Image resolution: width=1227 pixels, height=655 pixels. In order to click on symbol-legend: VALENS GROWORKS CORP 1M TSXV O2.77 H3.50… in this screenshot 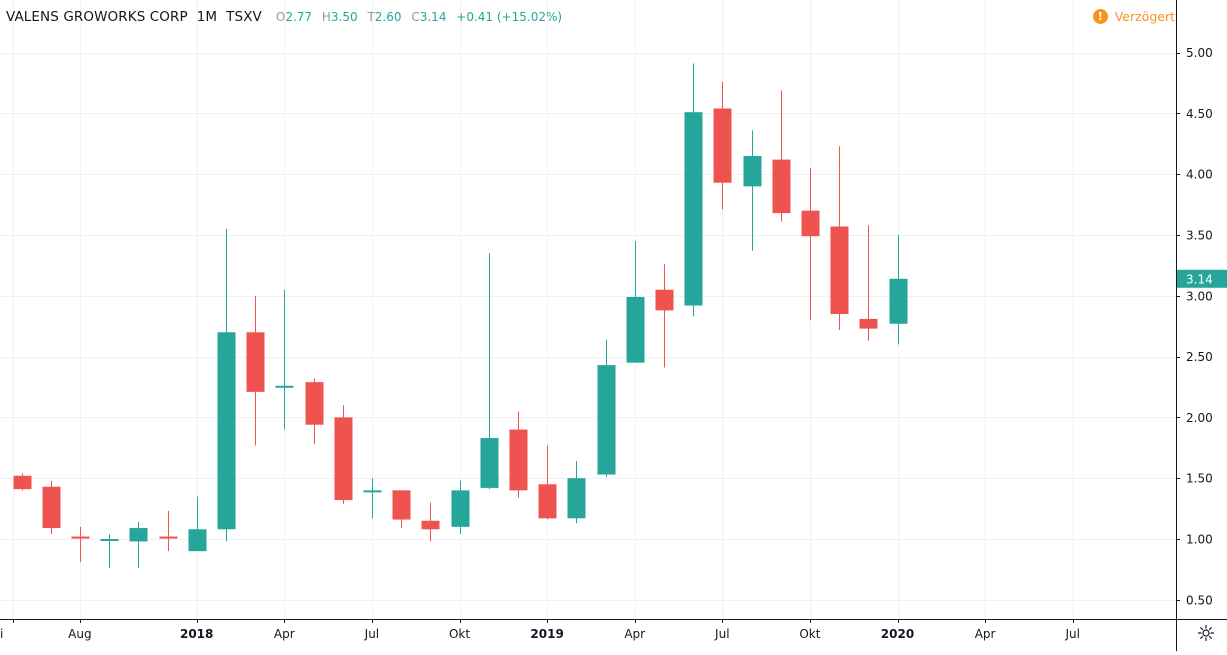, I will do `click(287, 17)`.